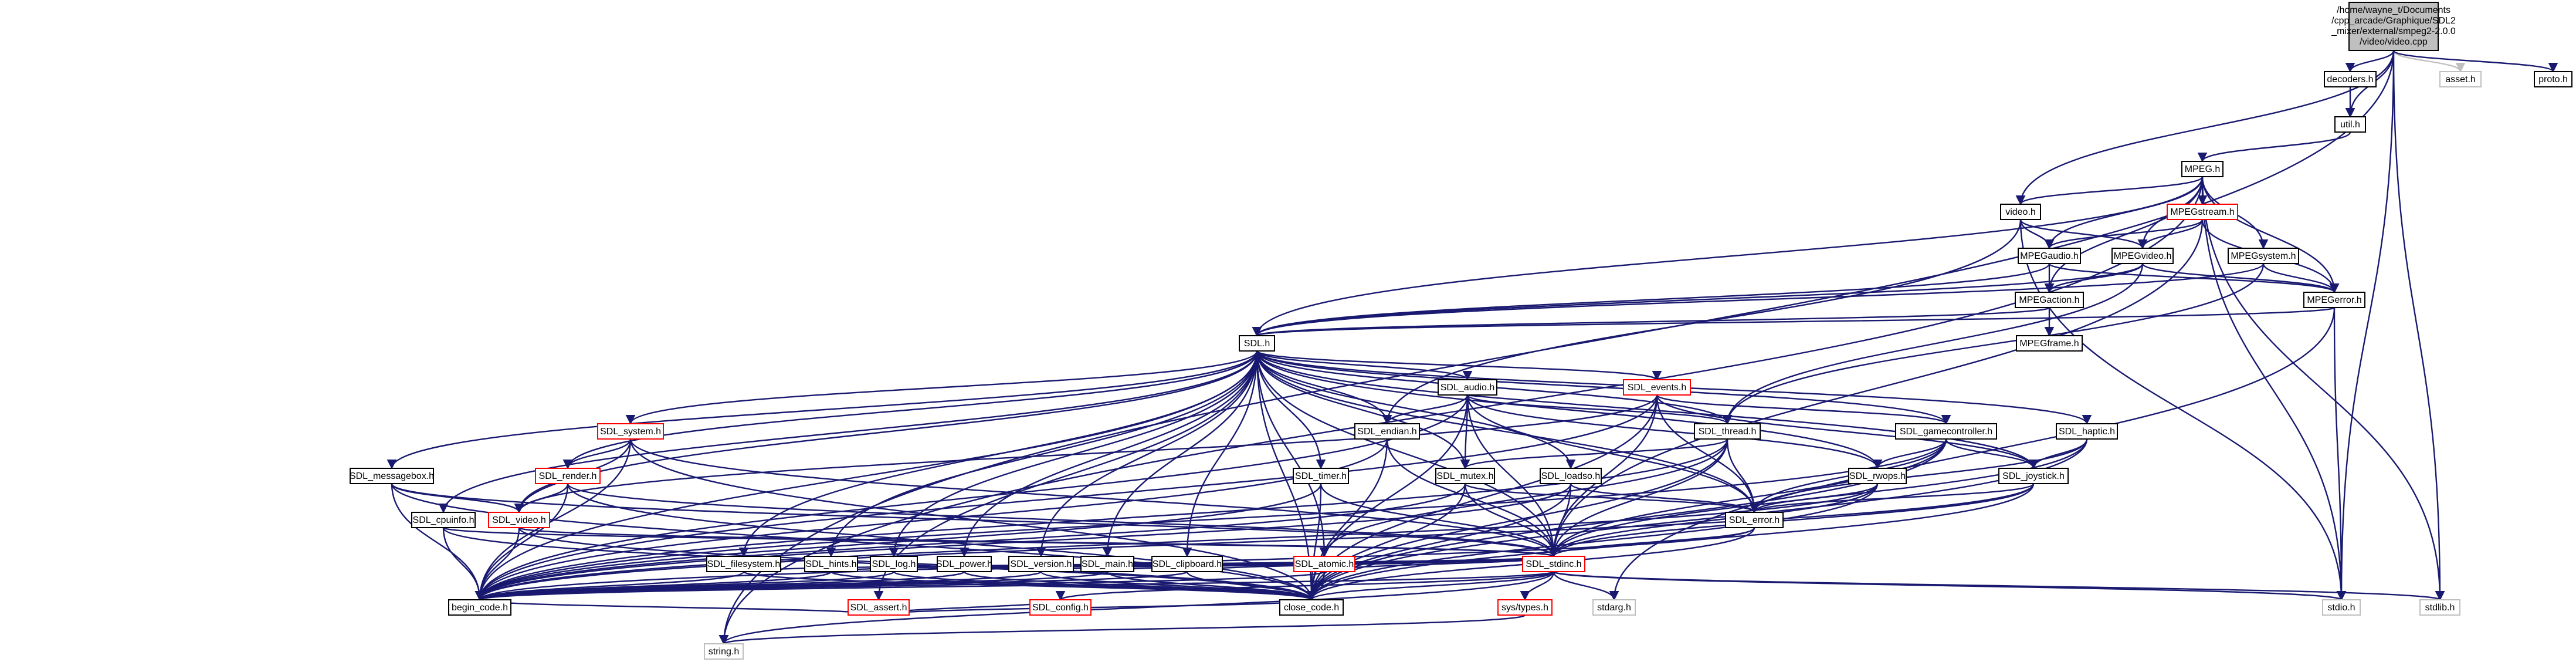  Describe the element at coordinates (2049, 343) in the screenshot. I see `node-MPEGframe-h: MPEGframe.h` at that location.